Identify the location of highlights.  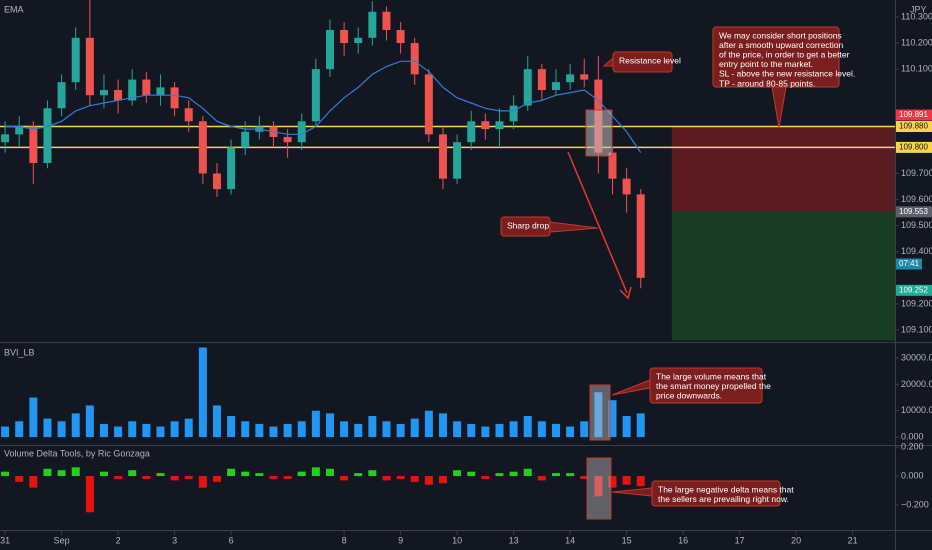
(599, 314).